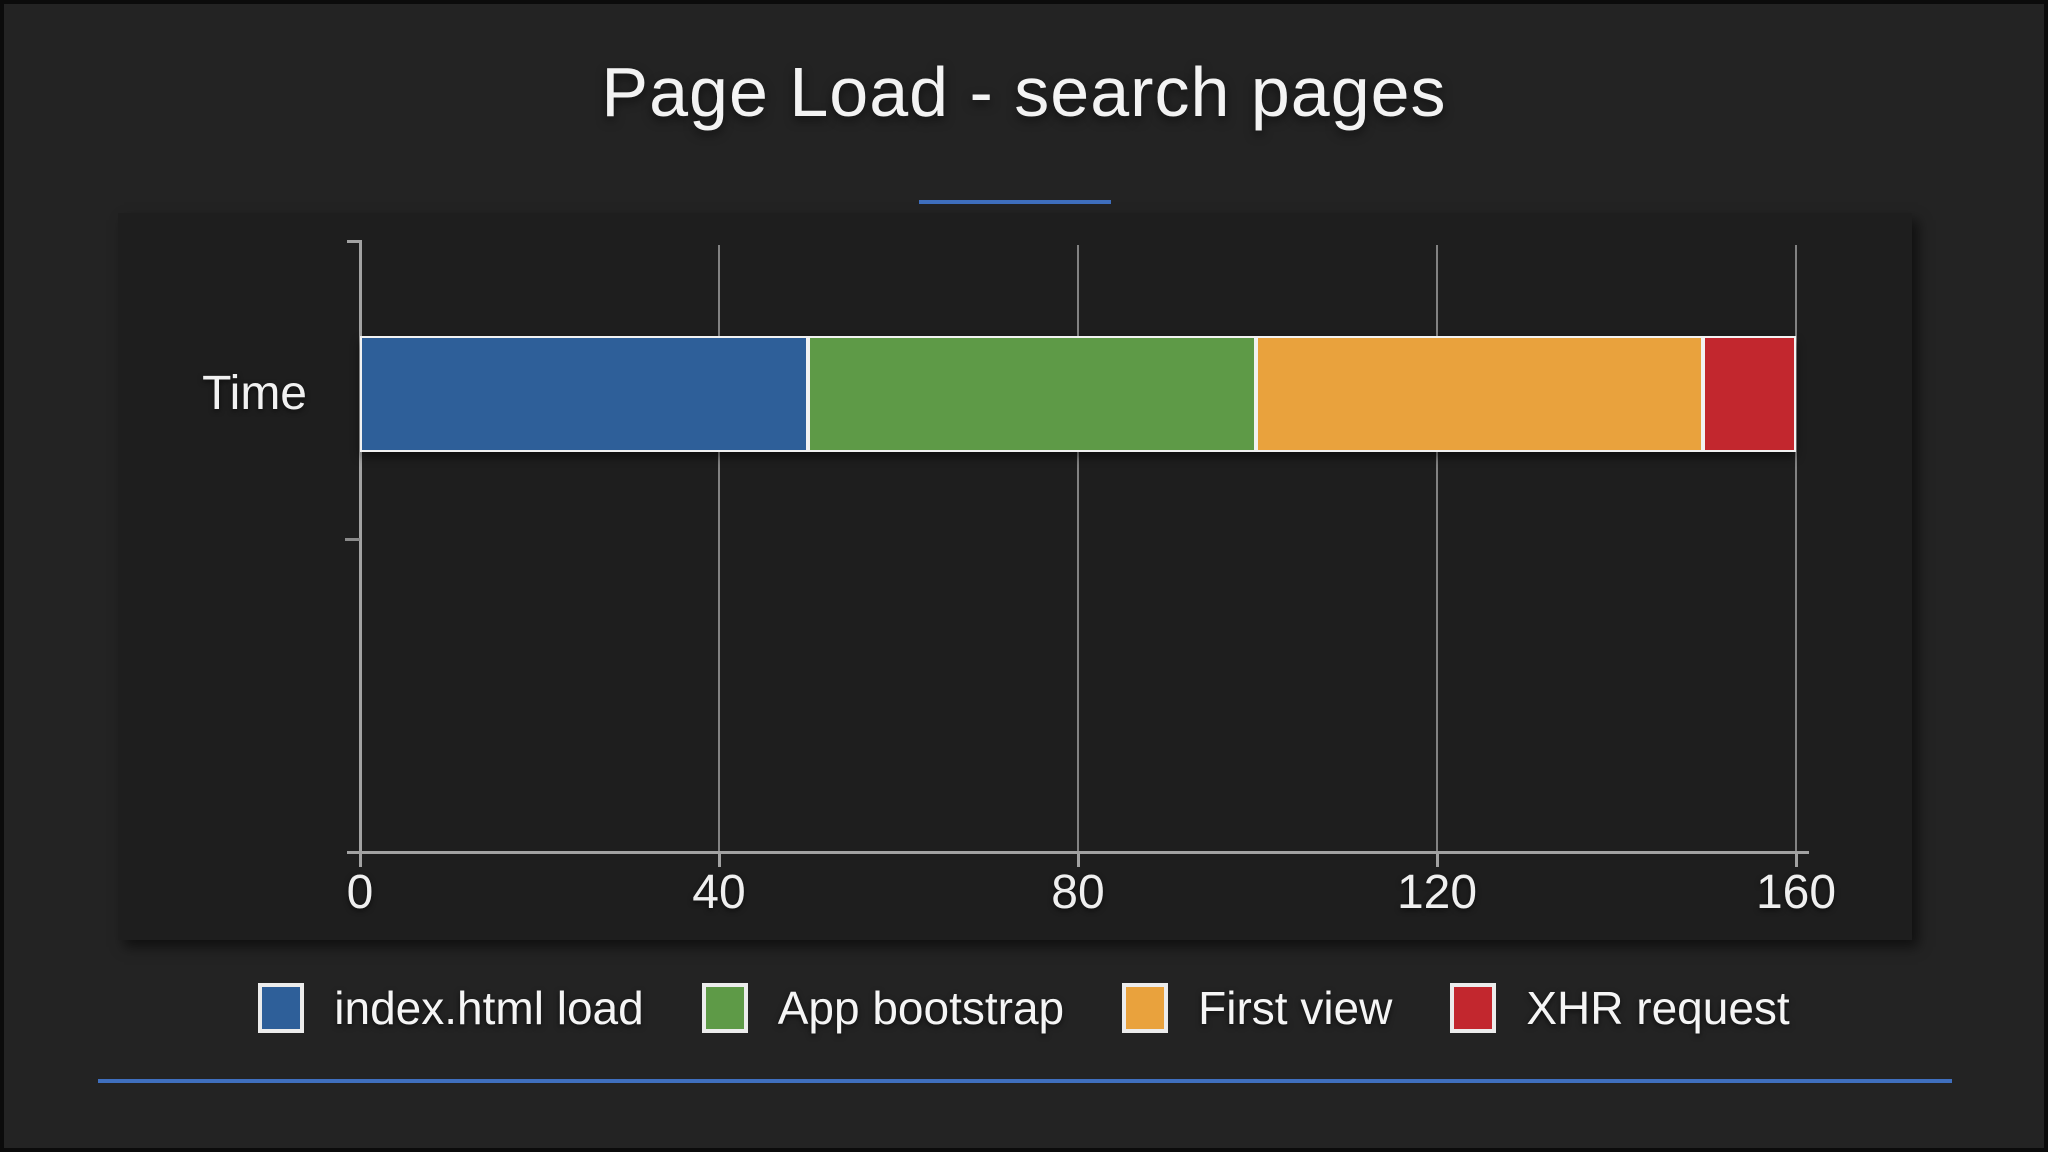 This screenshot has width=2048, height=1152. I want to click on legend-label-xhr-request: XHR request, so click(1658, 1008).